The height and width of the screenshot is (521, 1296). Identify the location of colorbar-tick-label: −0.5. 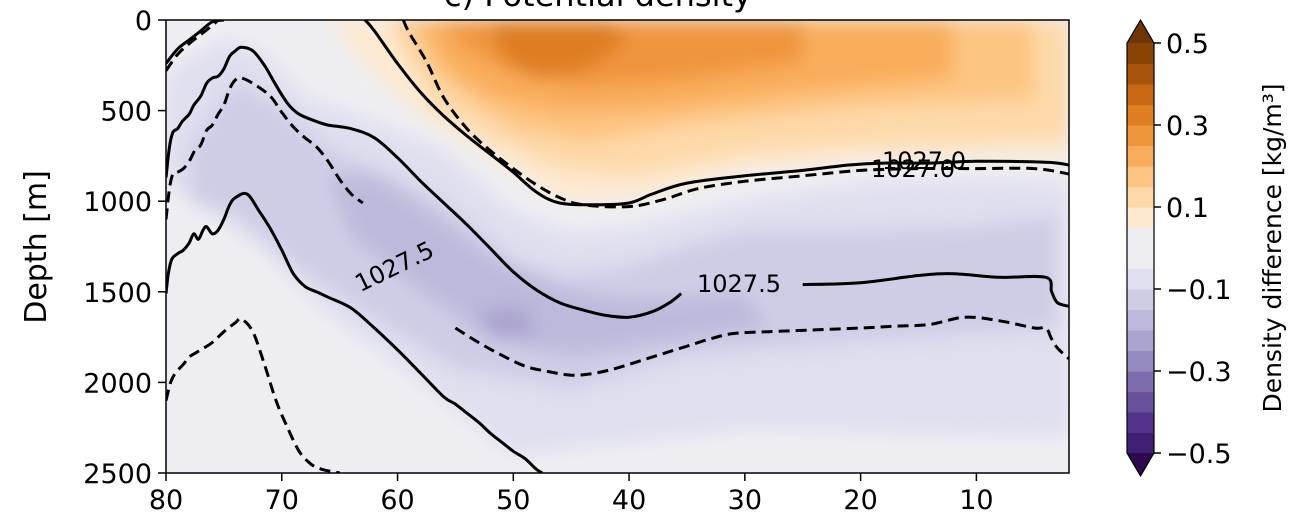
(1199, 454).